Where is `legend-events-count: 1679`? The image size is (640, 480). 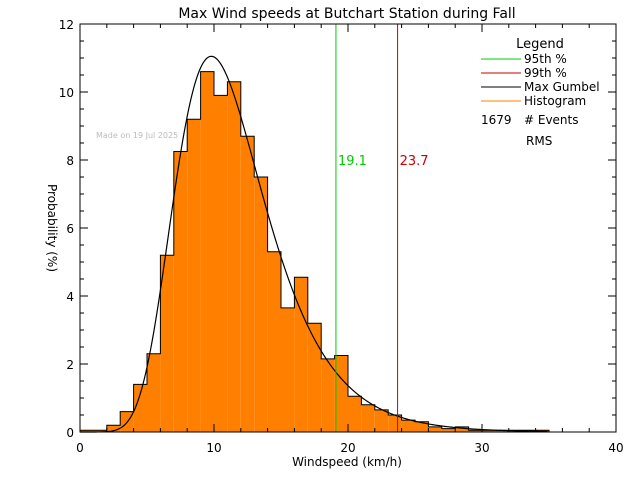
legend-events-count: 1679 is located at coordinates (496, 120).